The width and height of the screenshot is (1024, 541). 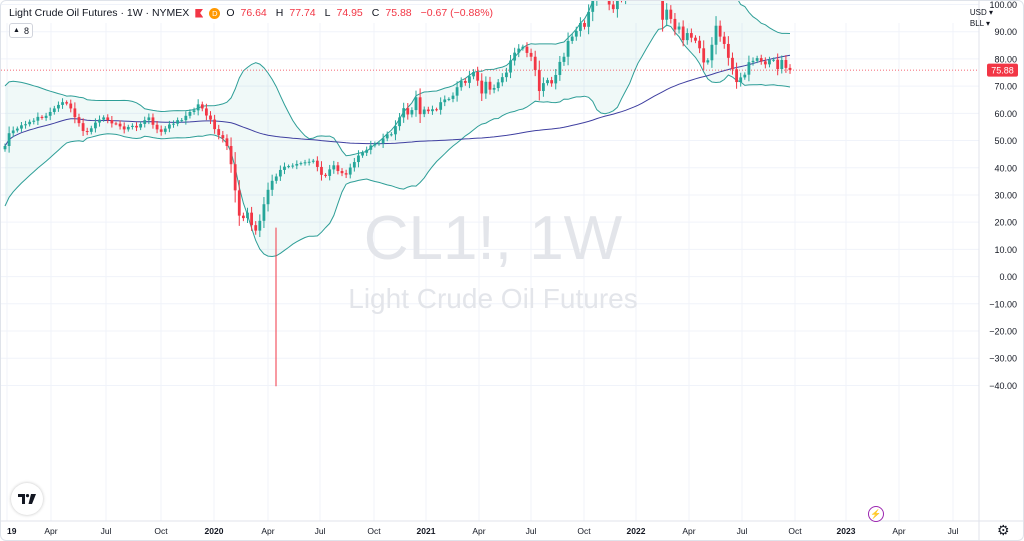 What do you see at coordinates (397, 100) in the screenshot?
I see `moving-average-line` at bounding box center [397, 100].